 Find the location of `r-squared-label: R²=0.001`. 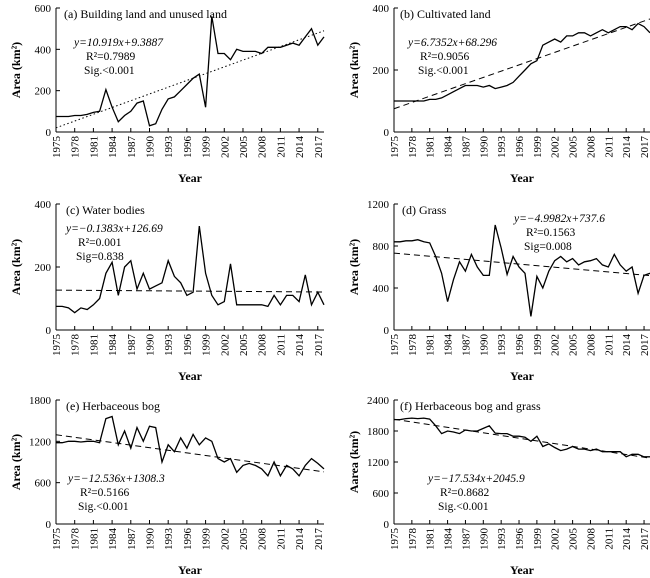

r-squared-label: R²=0.001 is located at coordinates (100, 243).